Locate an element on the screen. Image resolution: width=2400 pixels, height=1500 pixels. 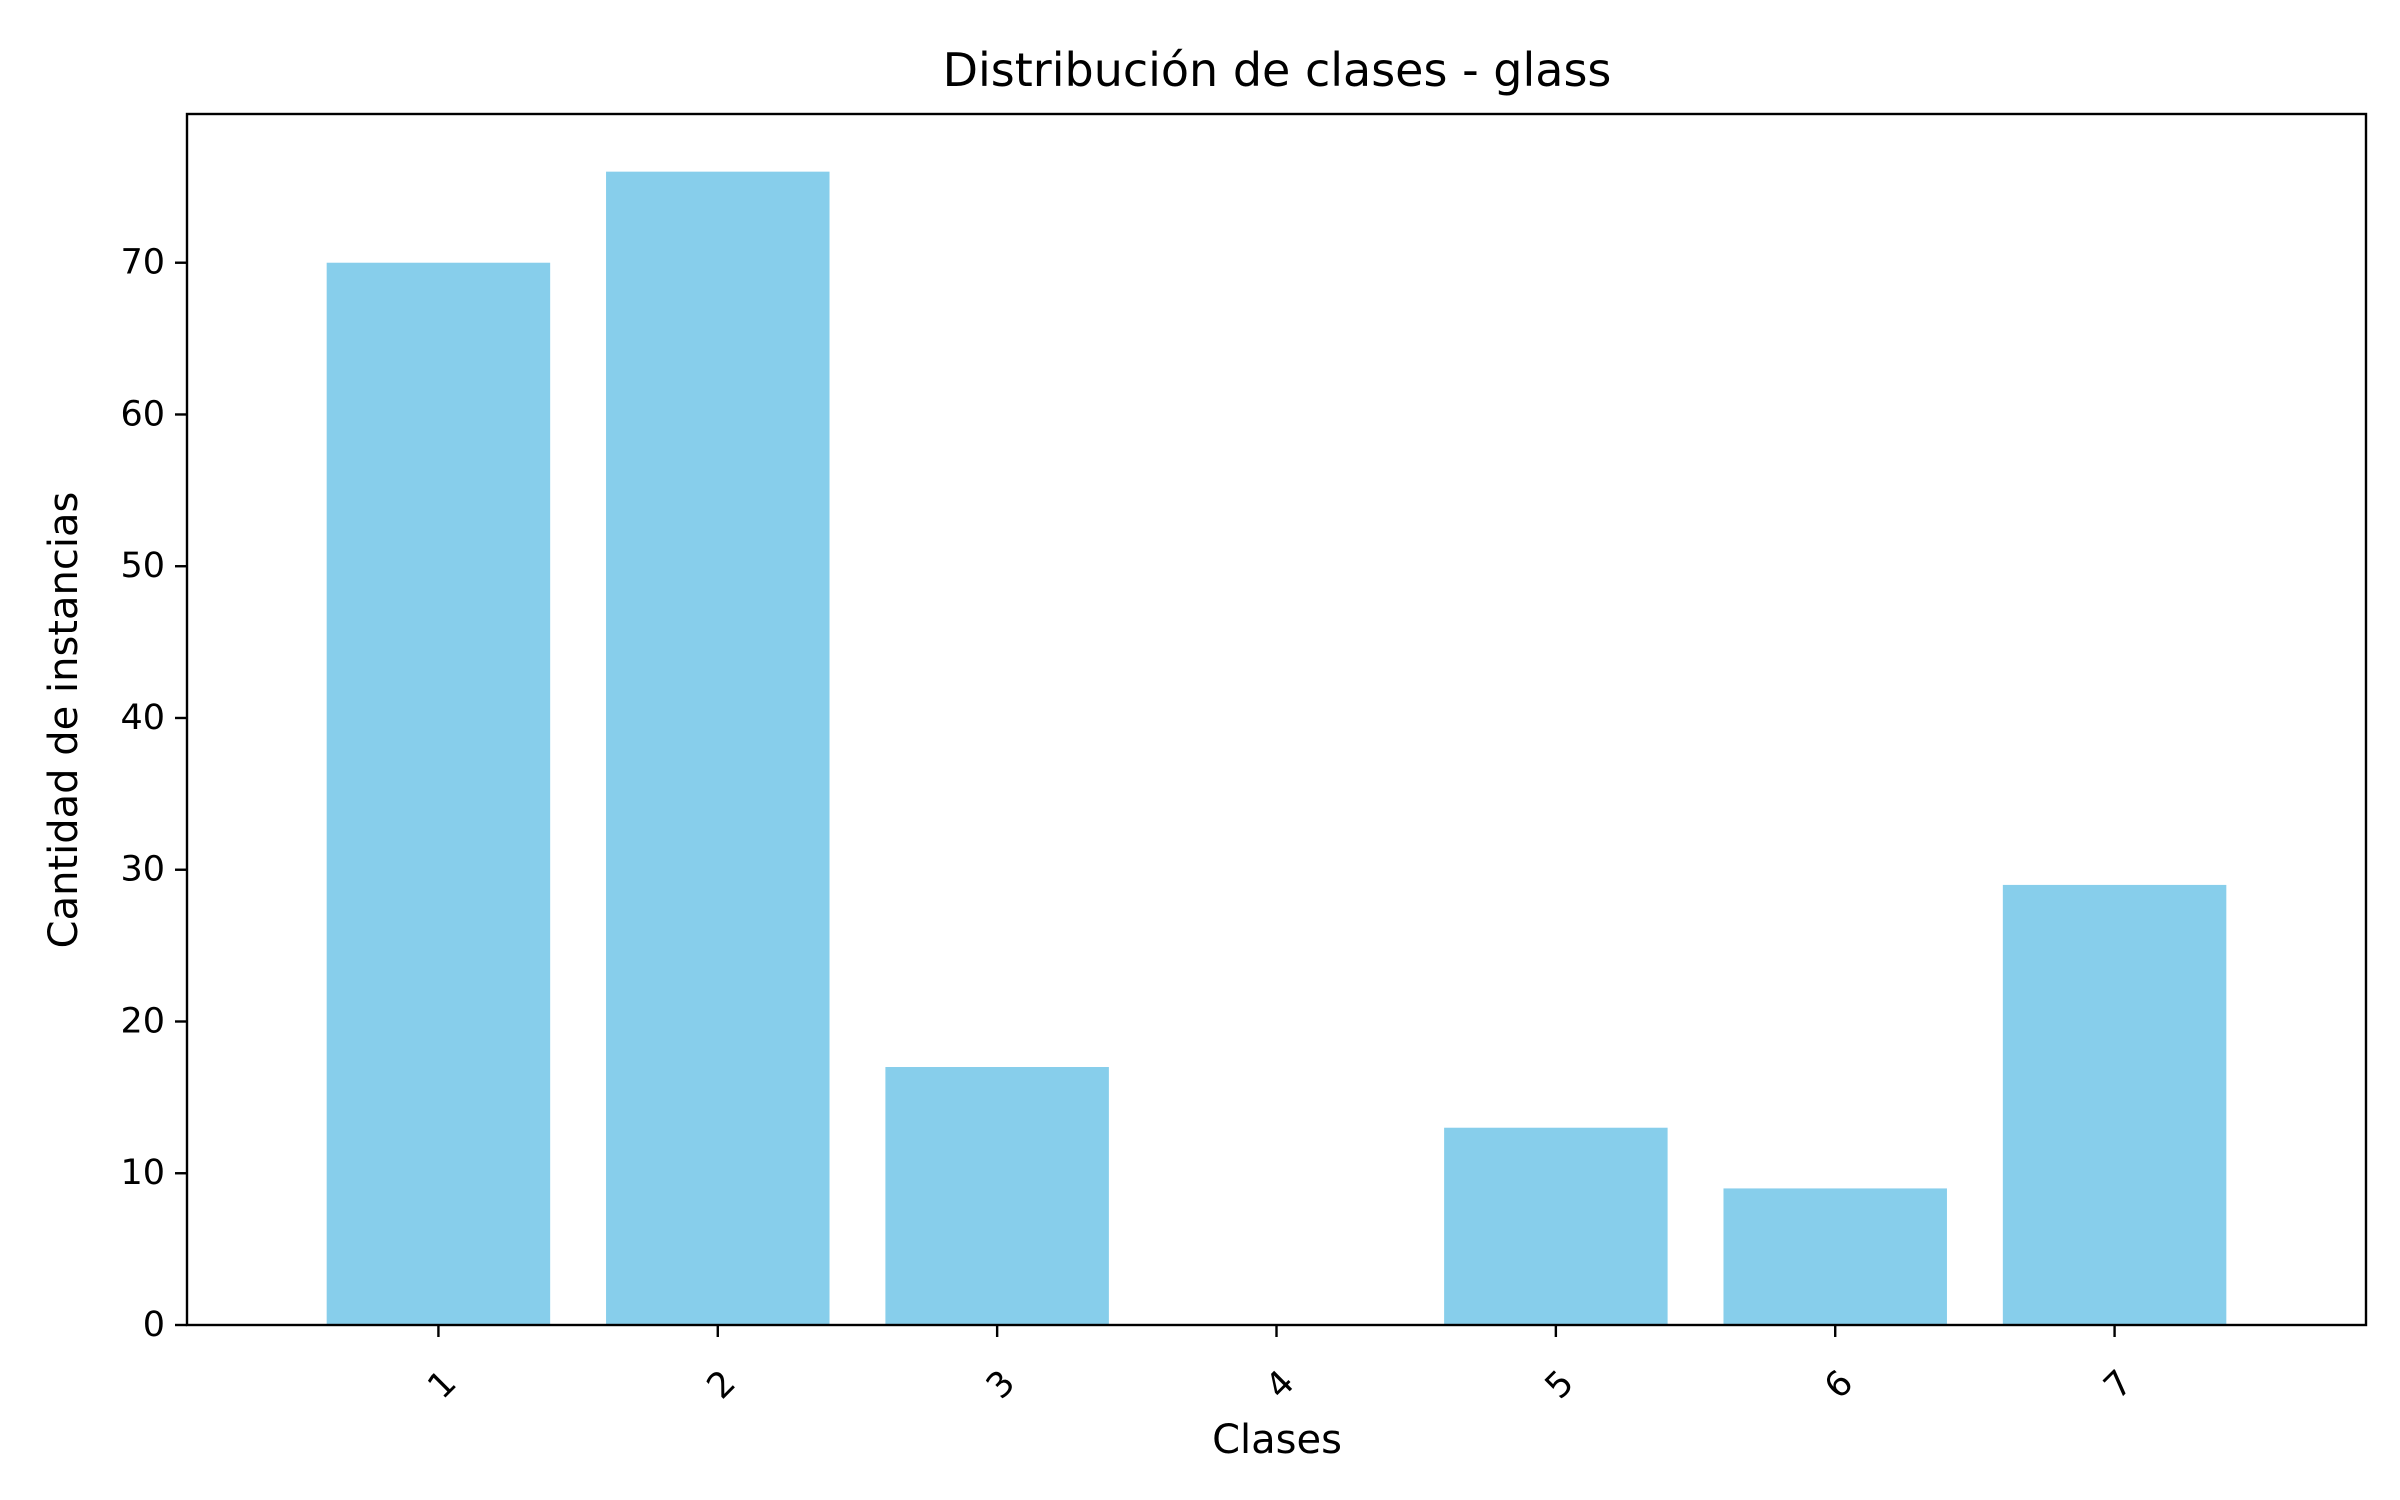
y-tick-label: 0 is located at coordinates (154, 1325).